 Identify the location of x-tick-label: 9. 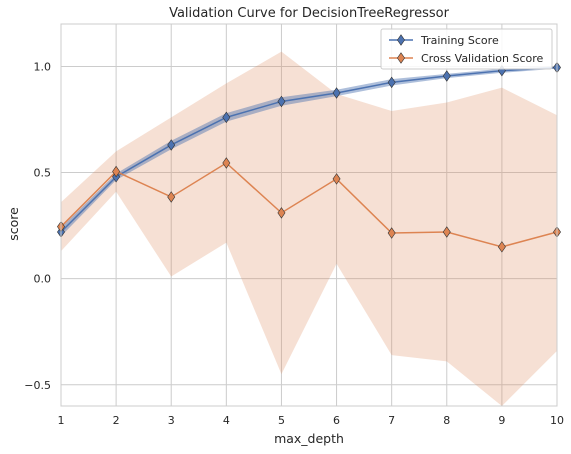
(501, 420).